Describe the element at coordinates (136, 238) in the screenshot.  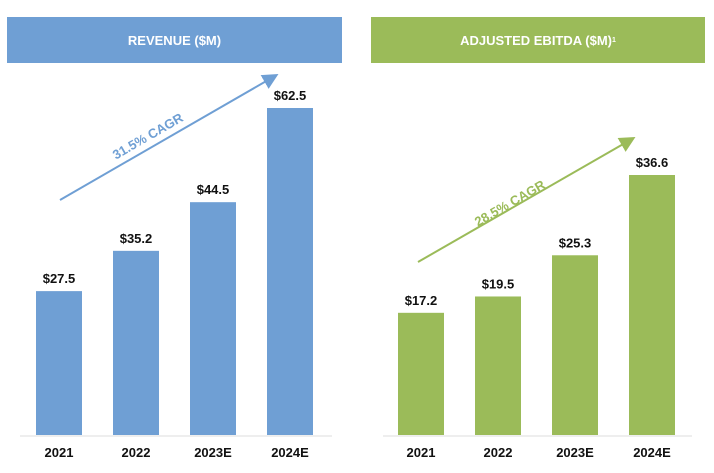
I see `data-label: $35.2` at that location.